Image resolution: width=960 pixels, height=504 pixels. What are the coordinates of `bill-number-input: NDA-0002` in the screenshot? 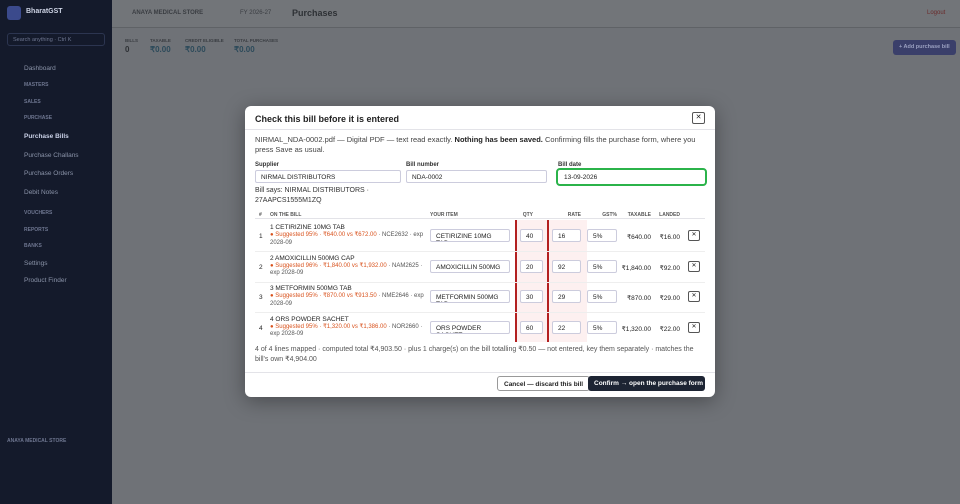 It's located at (476, 176).